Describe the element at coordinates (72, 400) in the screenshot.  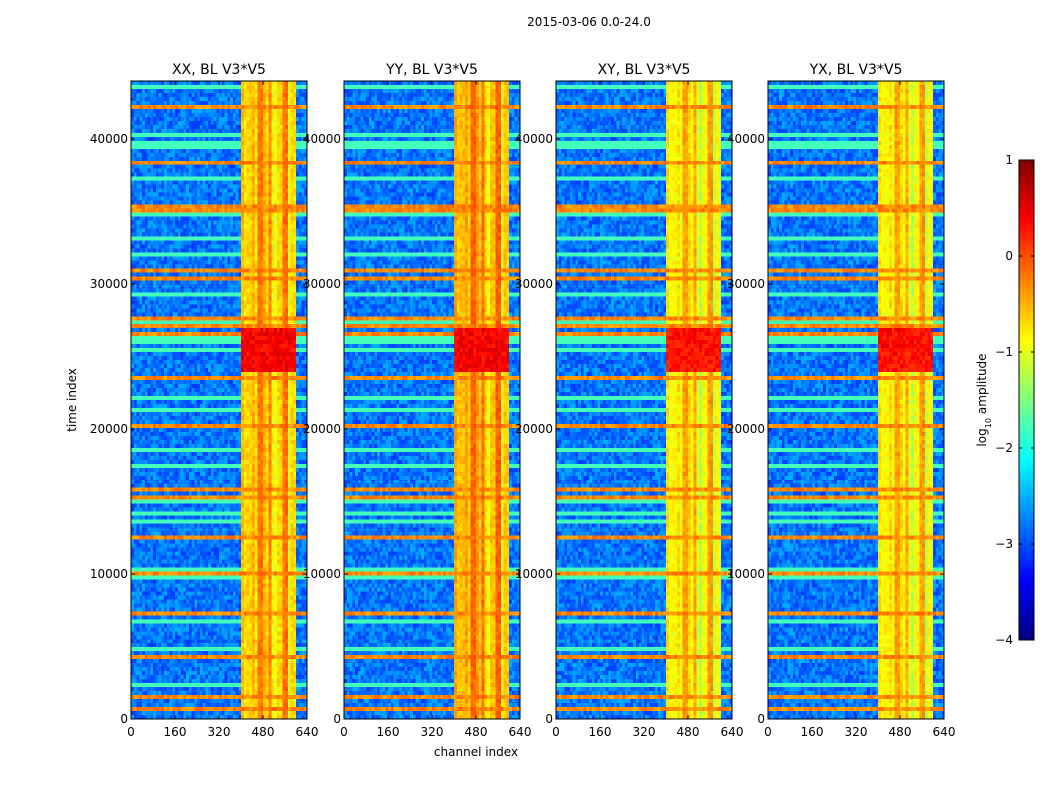
I see `y-axis-label: time index` at that location.